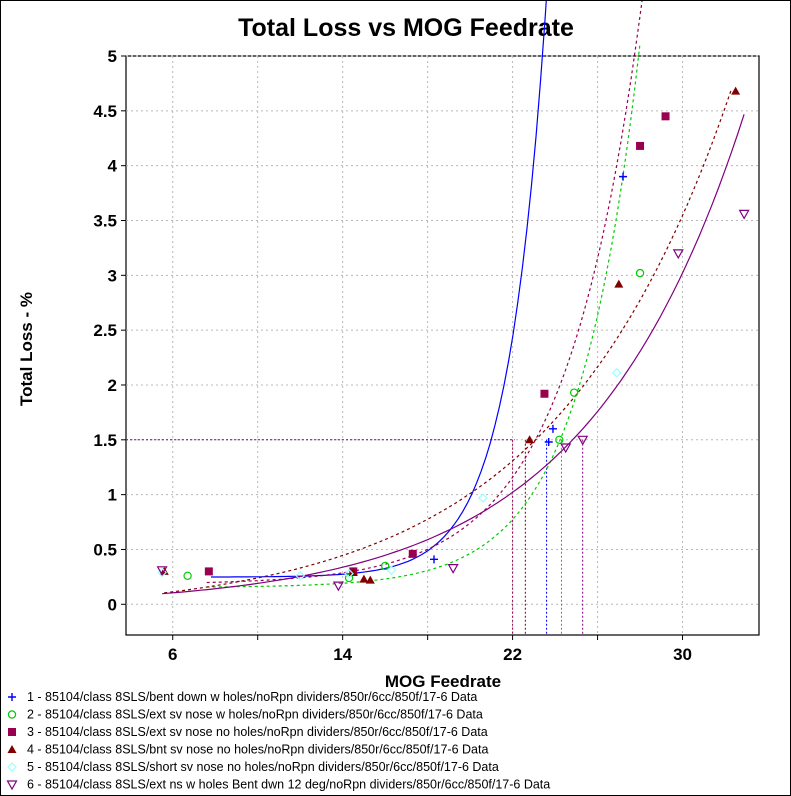 The image size is (791, 796). Describe the element at coordinates (342, 654) in the screenshot. I see `x-tick-label: 14` at that location.